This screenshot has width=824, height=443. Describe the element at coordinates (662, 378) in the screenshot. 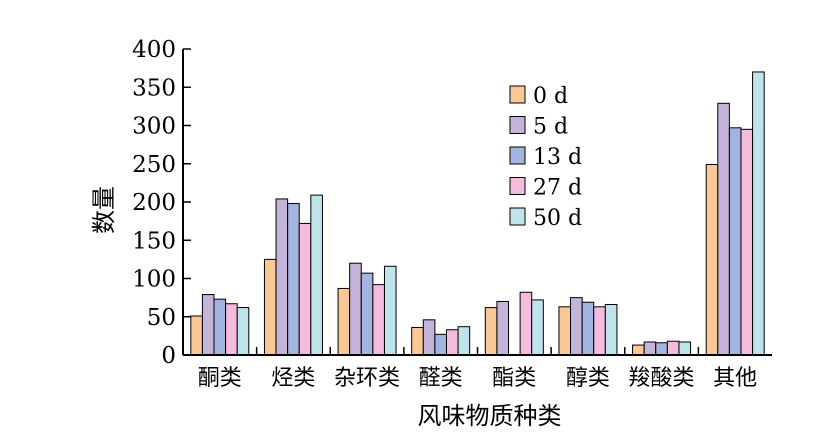

I see `x-tick-label: 羧酸类` at that location.